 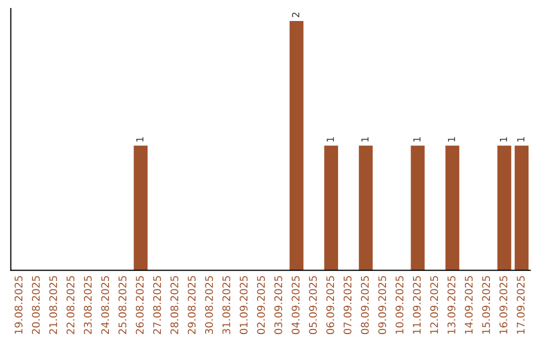 What do you see at coordinates (157, 305) in the screenshot?
I see `x-tick-label: 27.08.2025` at bounding box center [157, 305].